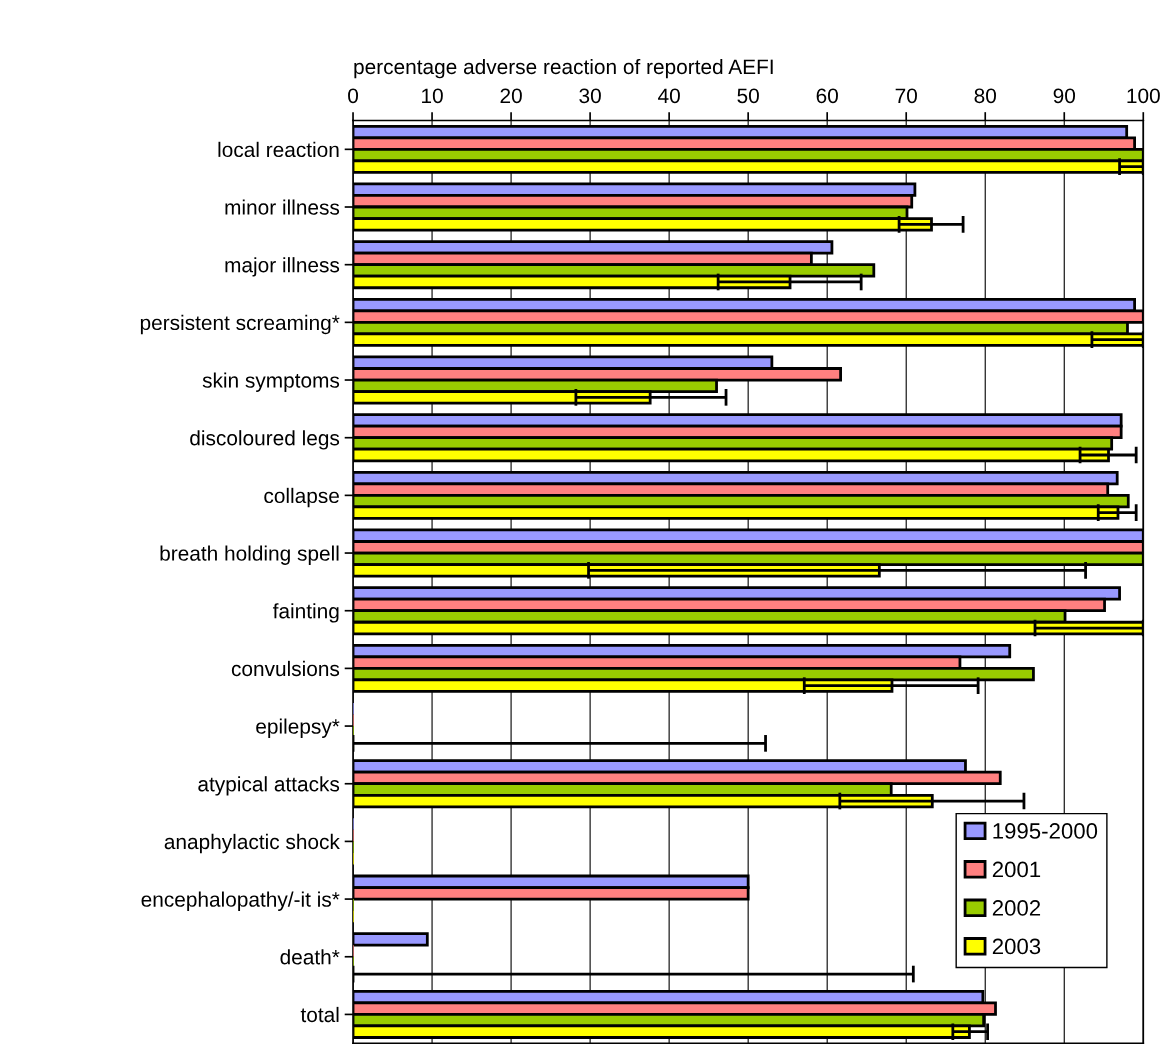 Image resolution: width=1169 pixels, height=1057 pixels. I want to click on x-tick-label: 40, so click(669, 96).